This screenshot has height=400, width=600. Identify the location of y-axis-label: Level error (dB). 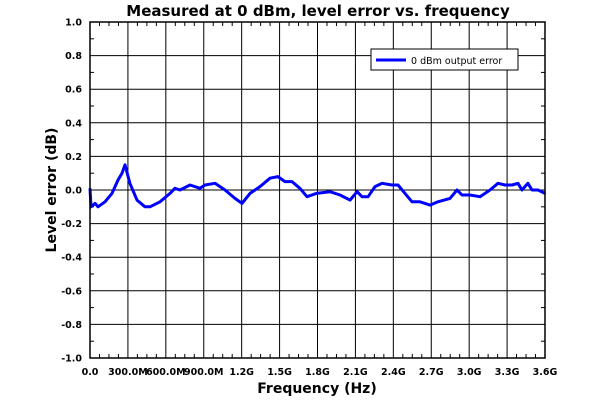
(52, 190).